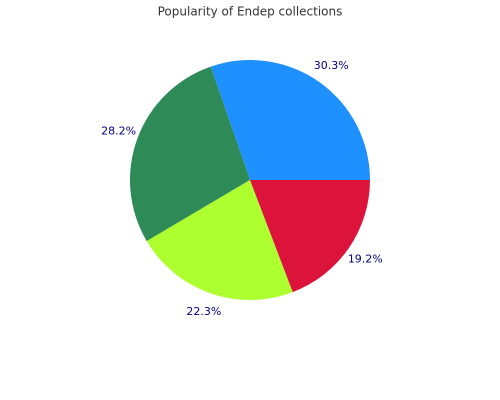 Image resolution: width=500 pixels, height=400 pixels. Describe the element at coordinates (365, 258) in the screenshot. I see `slice-label: 19.2%` at that location.